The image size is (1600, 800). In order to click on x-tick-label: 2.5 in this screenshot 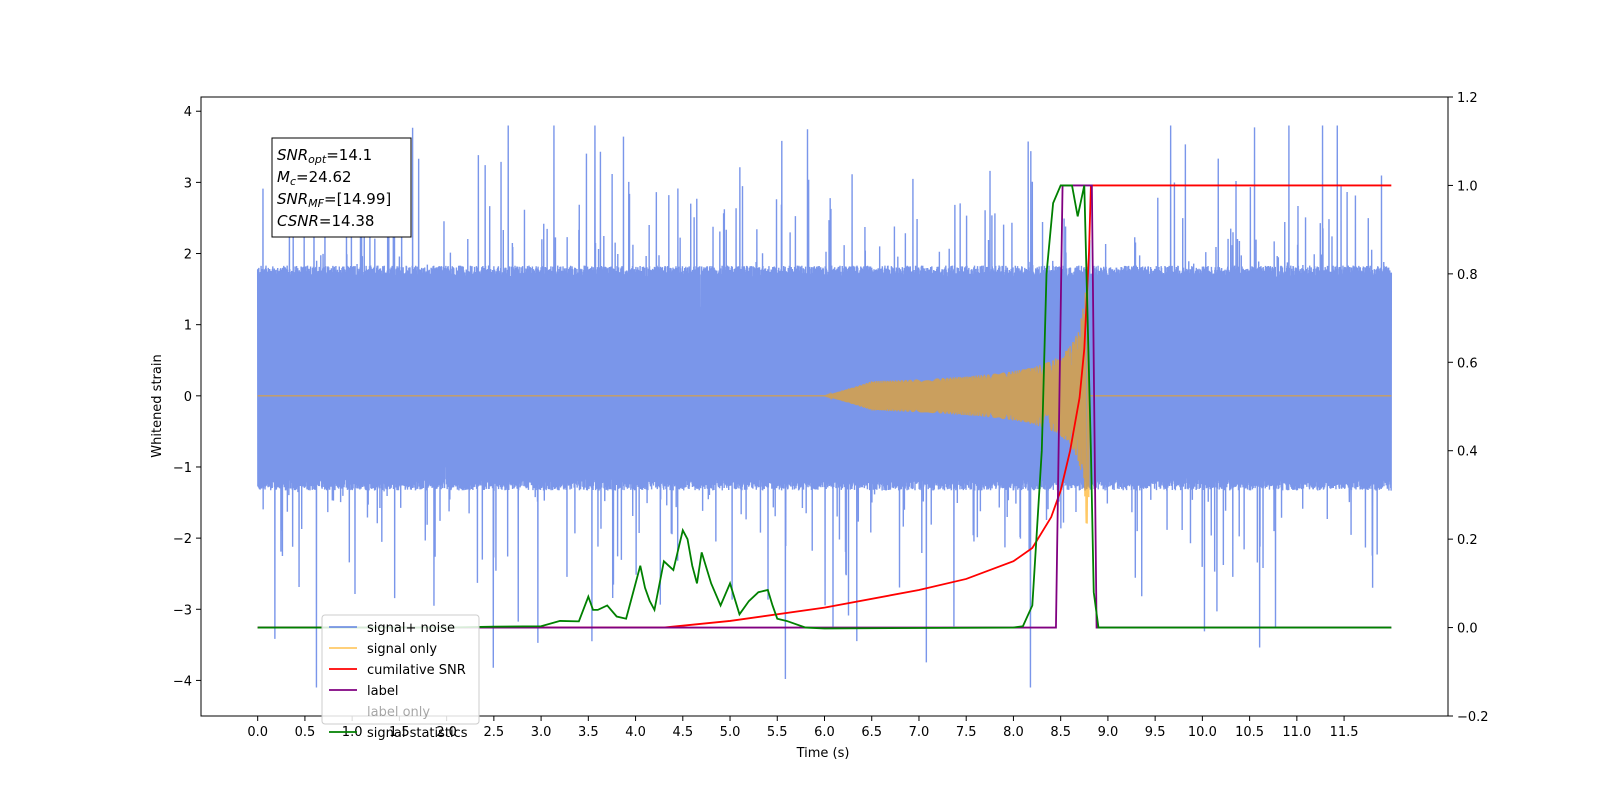, I will do `click(494, 732)`.